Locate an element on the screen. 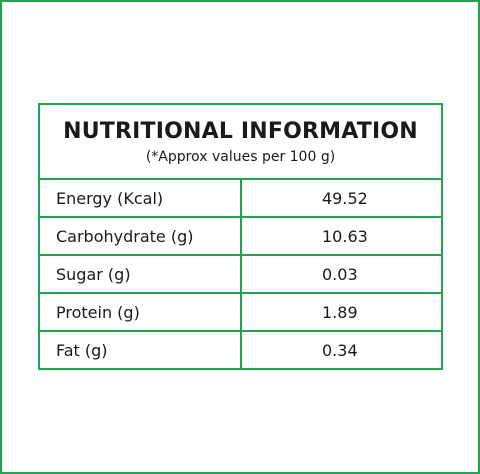 The width and height of the screenshot is (480, 474). nutrient-value: 1.89 is located at coordinates (341, 311).